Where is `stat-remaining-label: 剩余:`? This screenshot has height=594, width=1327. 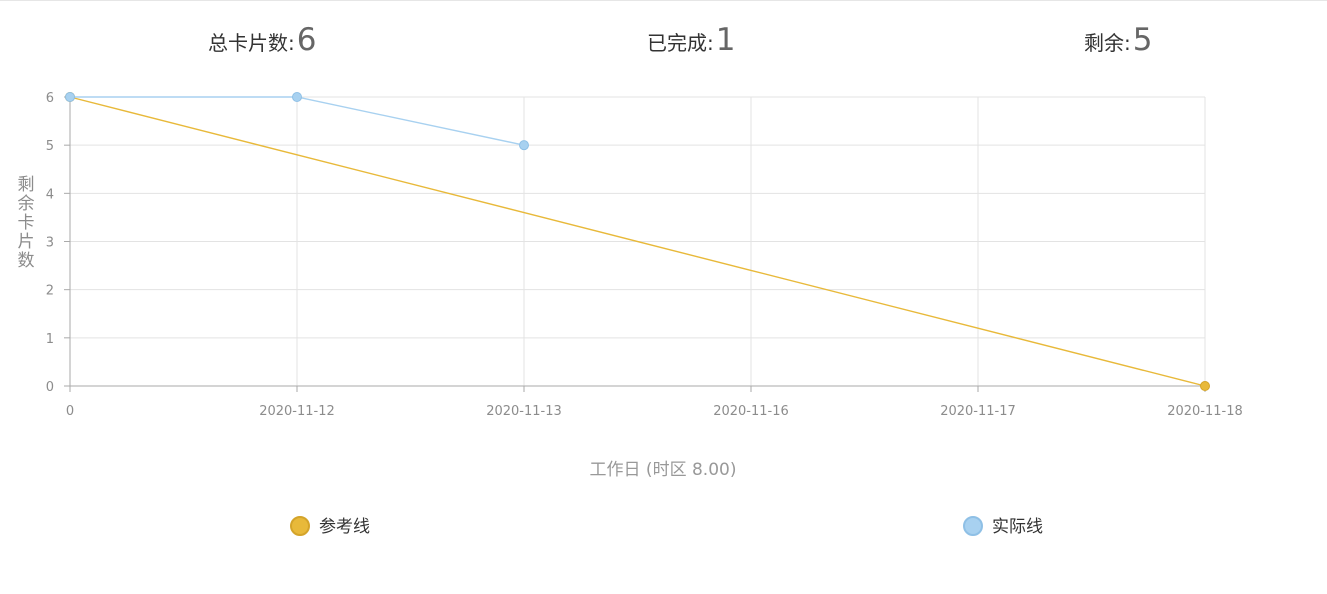
stat-remaining-label: 剩余: is located at coordinates (1107, 43).